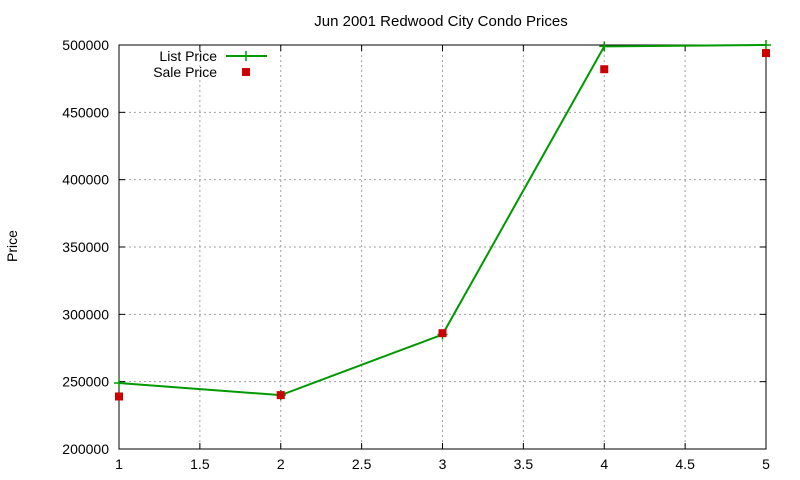  What do you see at coordinates (766, 464) in the screenshot?
I see `x-tick-label: 5` at bounding box center [766, 464].